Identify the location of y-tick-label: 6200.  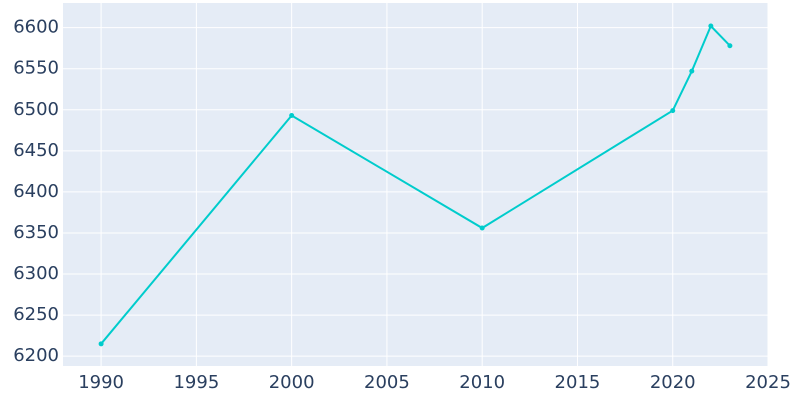
(36, 355).